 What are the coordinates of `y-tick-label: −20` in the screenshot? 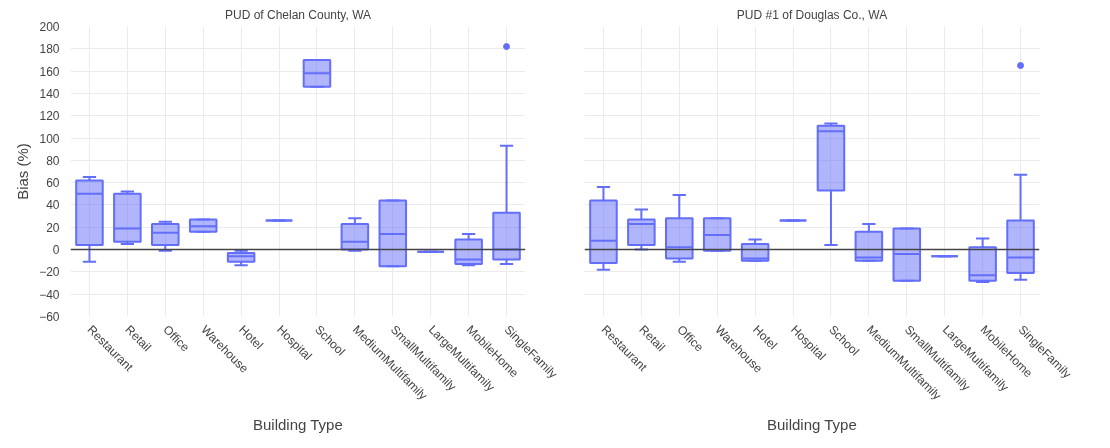 It's located at (49, 272).